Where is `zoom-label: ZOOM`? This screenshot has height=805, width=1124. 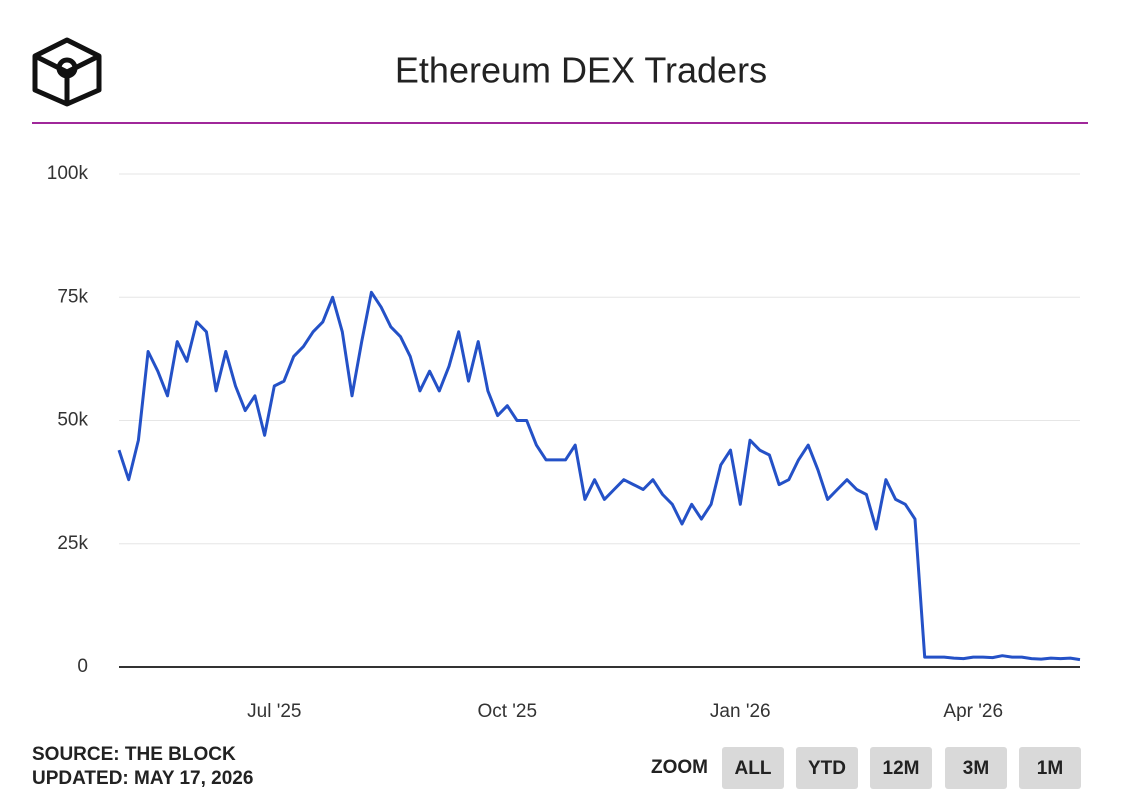
zoom-label: ZOOM is located at coordinates (679, 767).